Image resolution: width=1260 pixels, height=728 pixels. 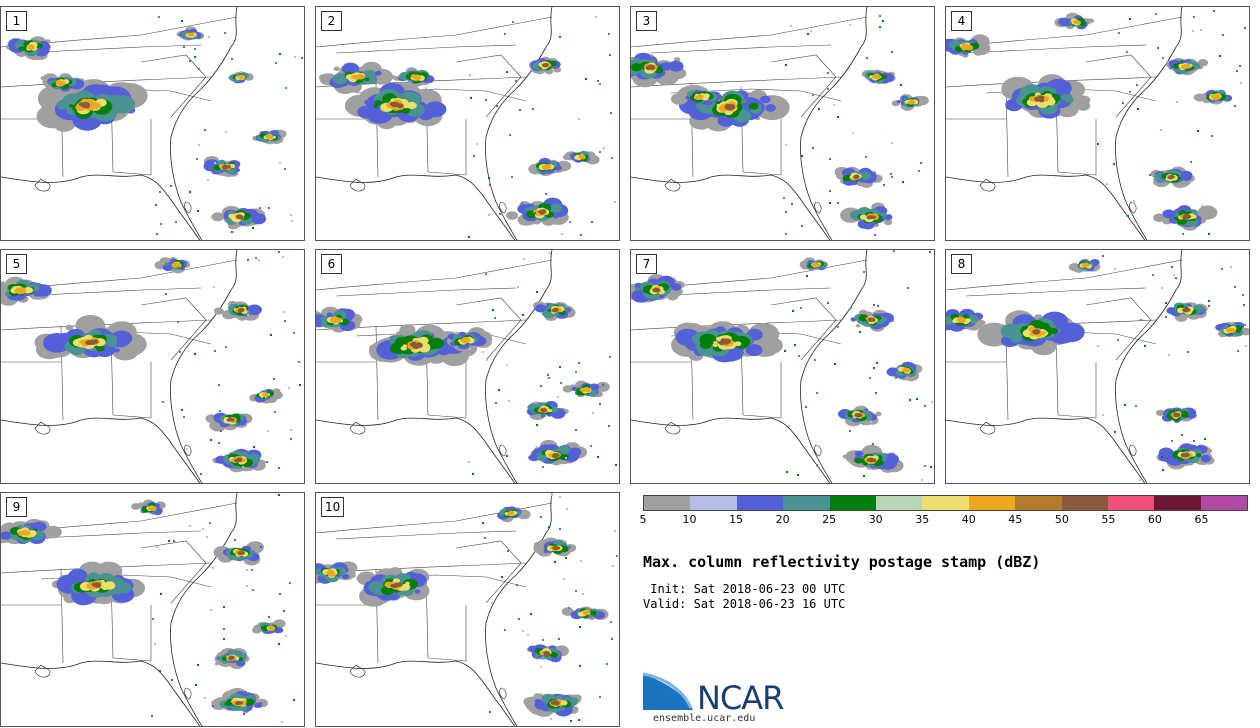 I want to click on ensemble-member-panel: 9, so click(x=152, y=609).